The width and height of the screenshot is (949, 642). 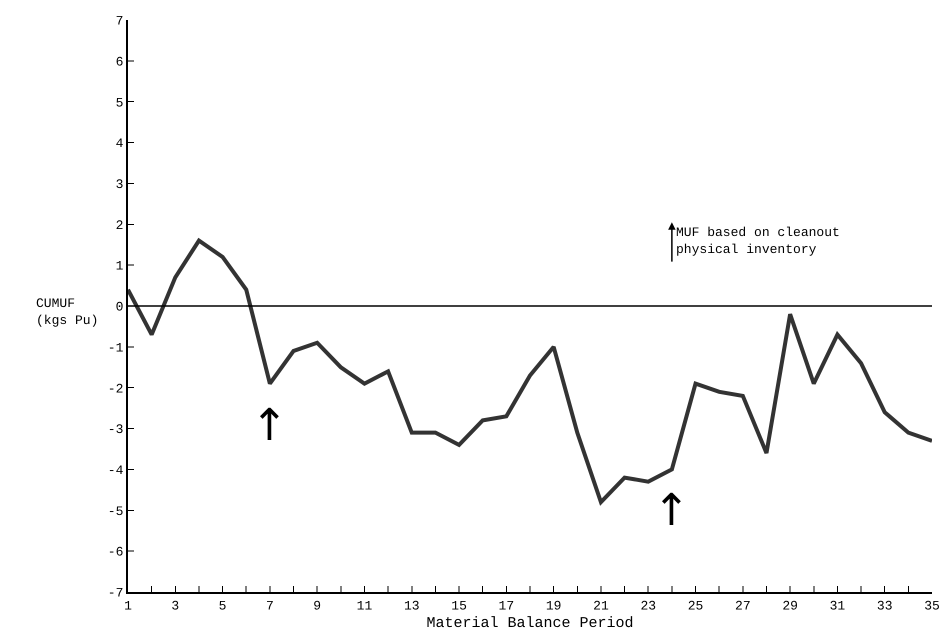 I want to click on x-tick-label: 9, so click(x=317, y=606).